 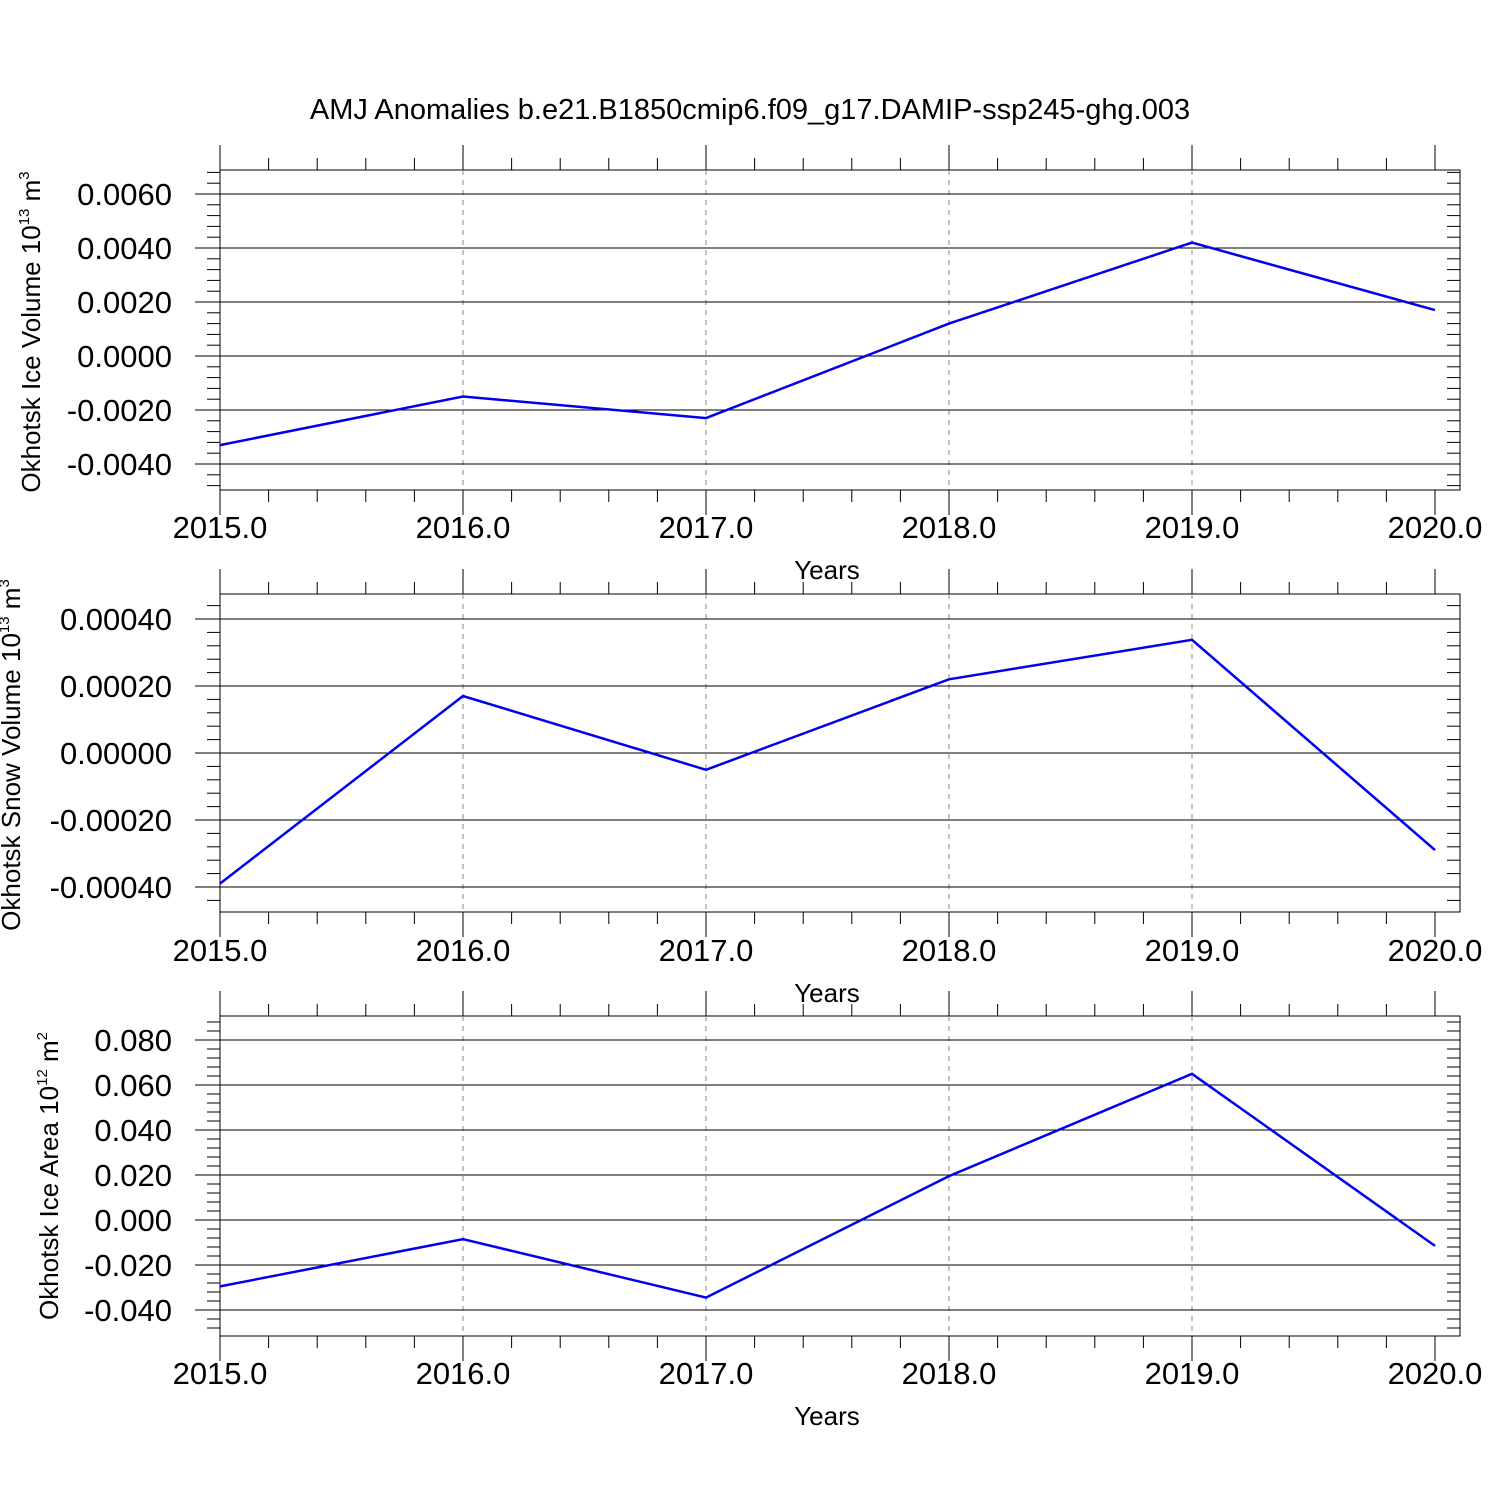 I want to click on y-tick-label: 0.0060, so click(x=124, y=194).